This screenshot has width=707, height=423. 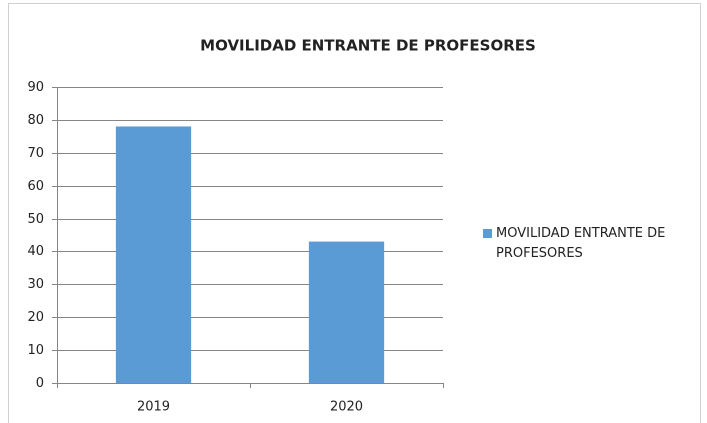 I want to click on x-tick-label: 2020, so click(x=346, y=407).